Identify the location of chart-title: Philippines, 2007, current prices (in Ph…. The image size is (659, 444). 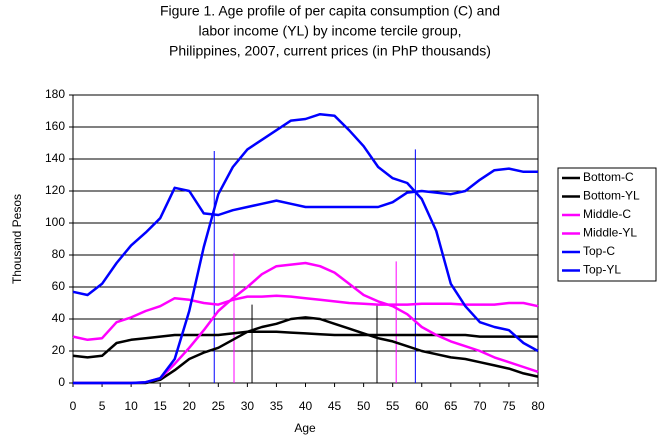
(330, 51).